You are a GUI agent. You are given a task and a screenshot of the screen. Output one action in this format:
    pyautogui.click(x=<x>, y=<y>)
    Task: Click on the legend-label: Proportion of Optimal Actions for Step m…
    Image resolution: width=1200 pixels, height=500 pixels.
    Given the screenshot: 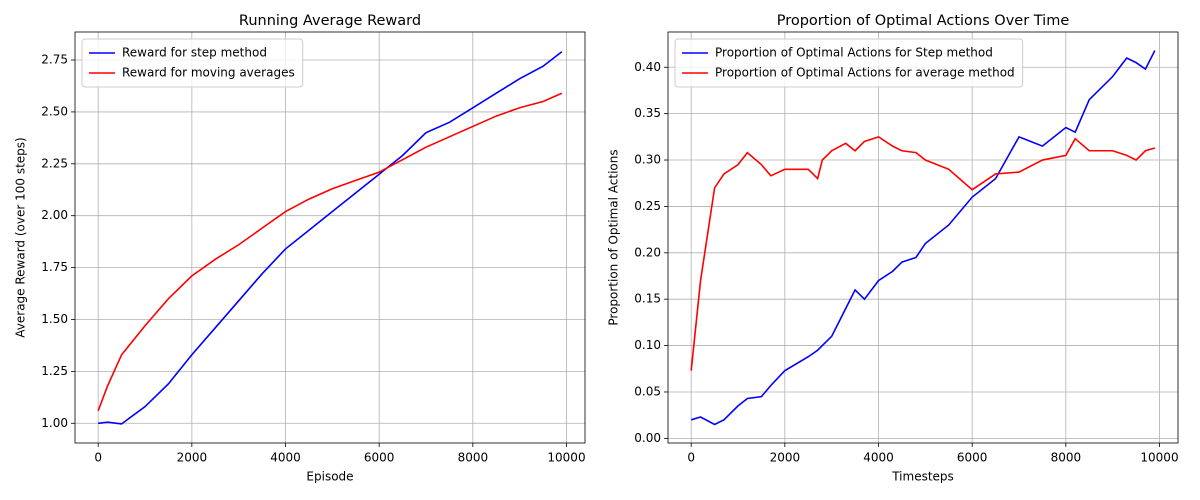 What is the action you would take?
    pyautogui.click(x=854, y=53)
    